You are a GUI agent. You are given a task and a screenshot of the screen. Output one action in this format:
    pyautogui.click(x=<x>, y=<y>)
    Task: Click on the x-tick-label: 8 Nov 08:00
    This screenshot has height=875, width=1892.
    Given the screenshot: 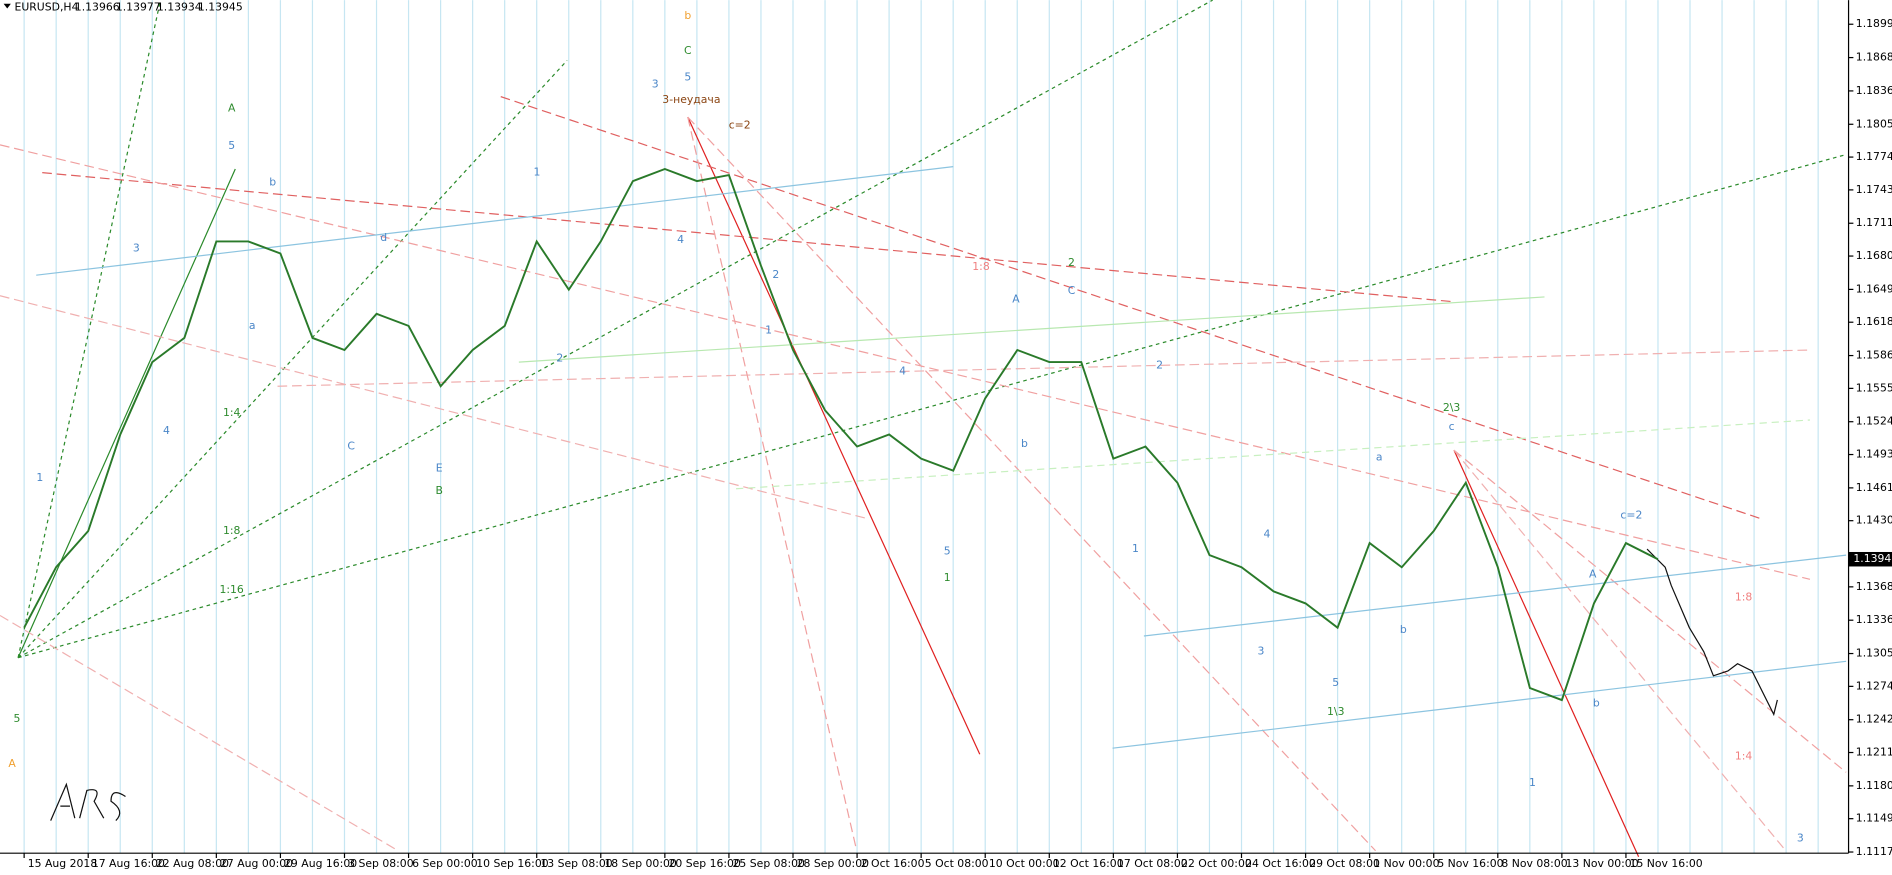 What is the action you would take?
    pyautogui.click(x=1534, y=863)
    